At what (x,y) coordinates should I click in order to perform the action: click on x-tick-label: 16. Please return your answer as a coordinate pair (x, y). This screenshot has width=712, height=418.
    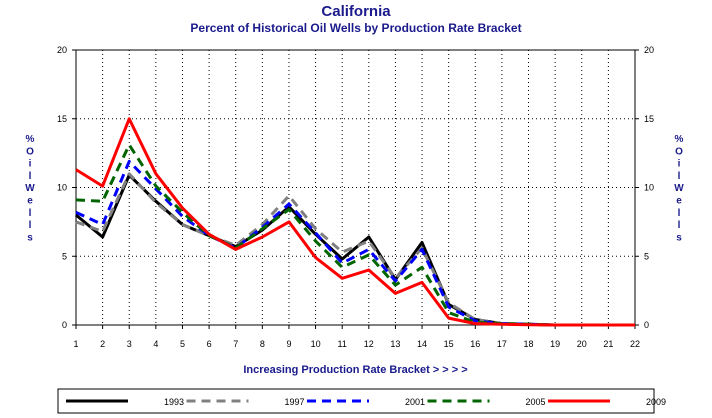
    Looking at the image, I should click on (475, 344).